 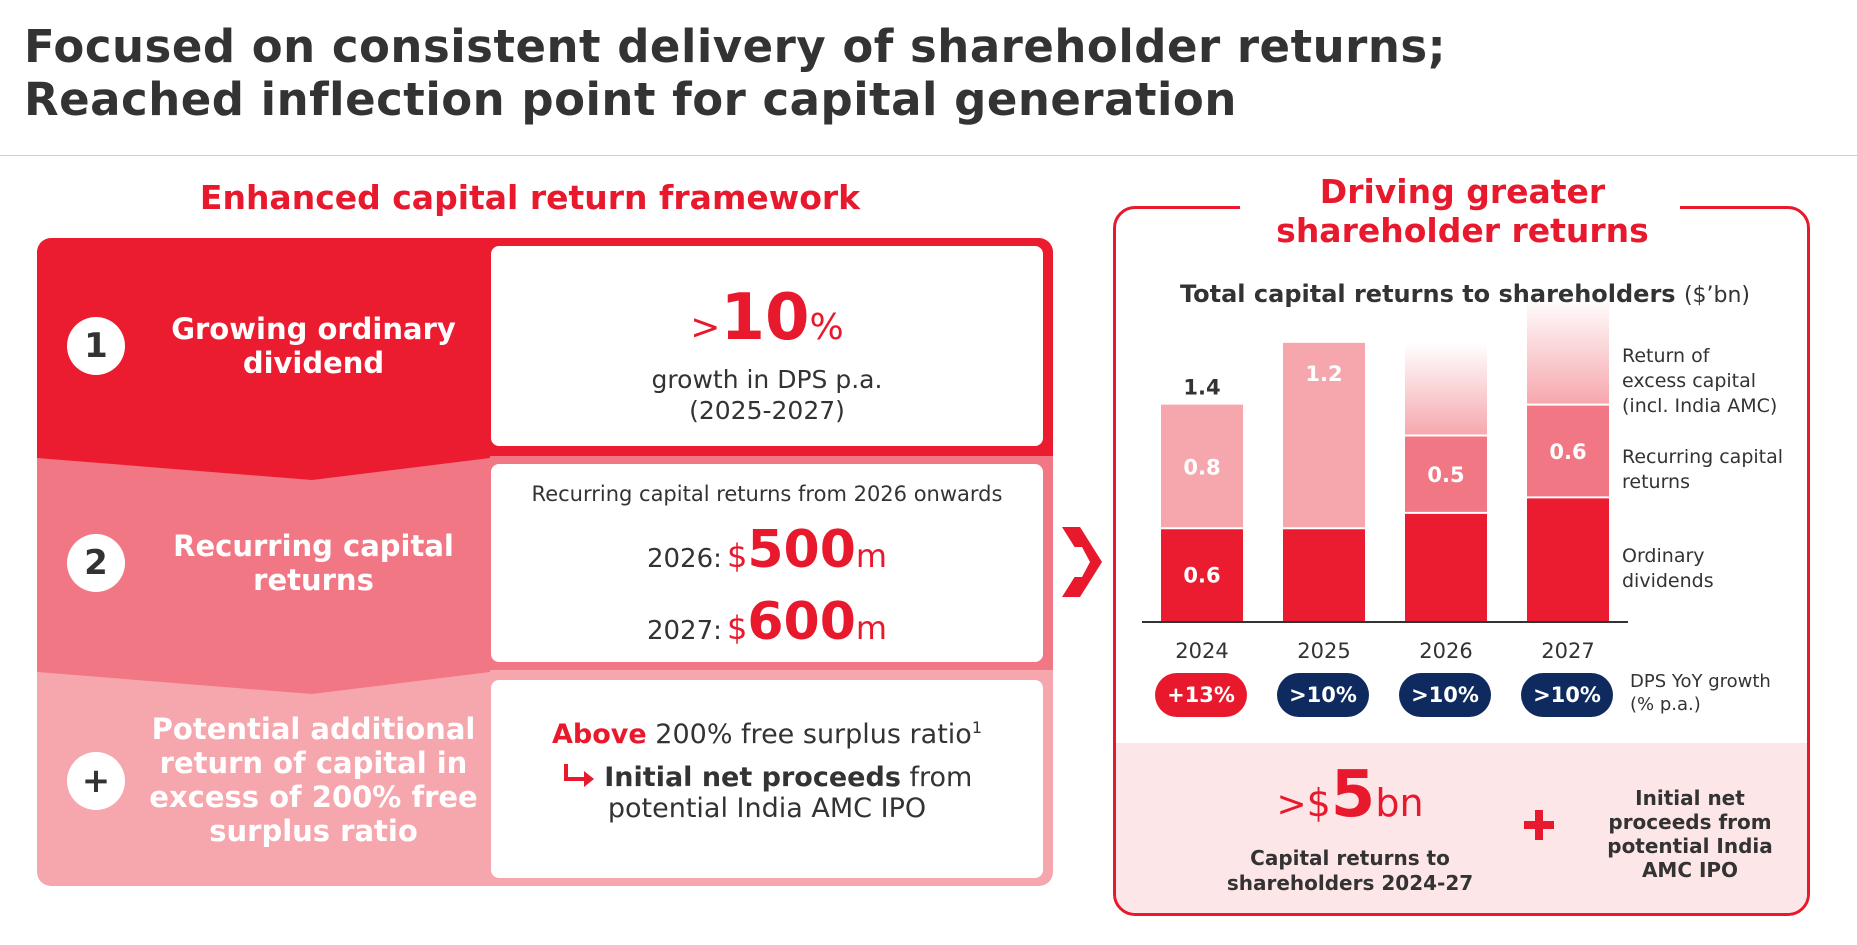 I want to click on bar-ordinary-dividends-2024, so click(x=1202, y=574).